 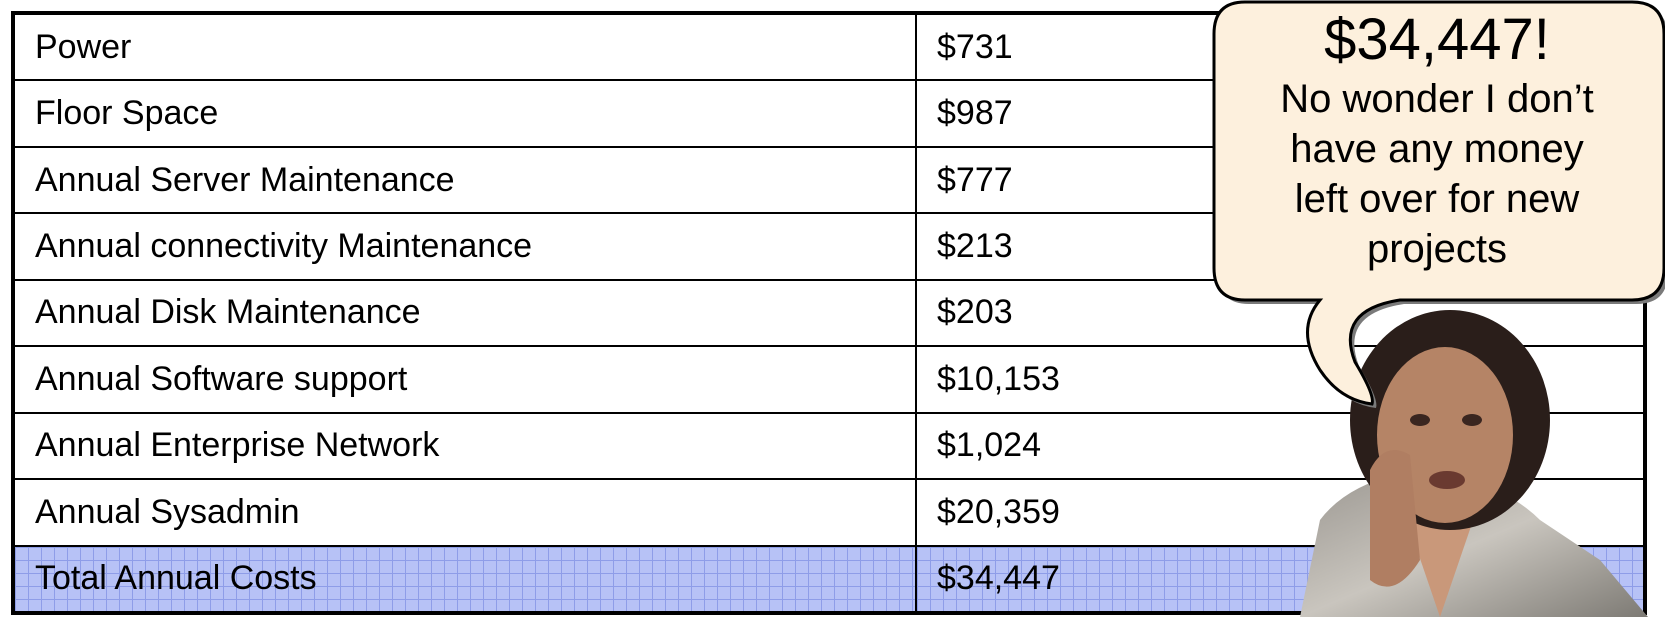 What do you see at coordinates (464, 313) in the screenshot?
I see `cost-label: Annual Disk Maintenance` at bounding box center [464, 313].